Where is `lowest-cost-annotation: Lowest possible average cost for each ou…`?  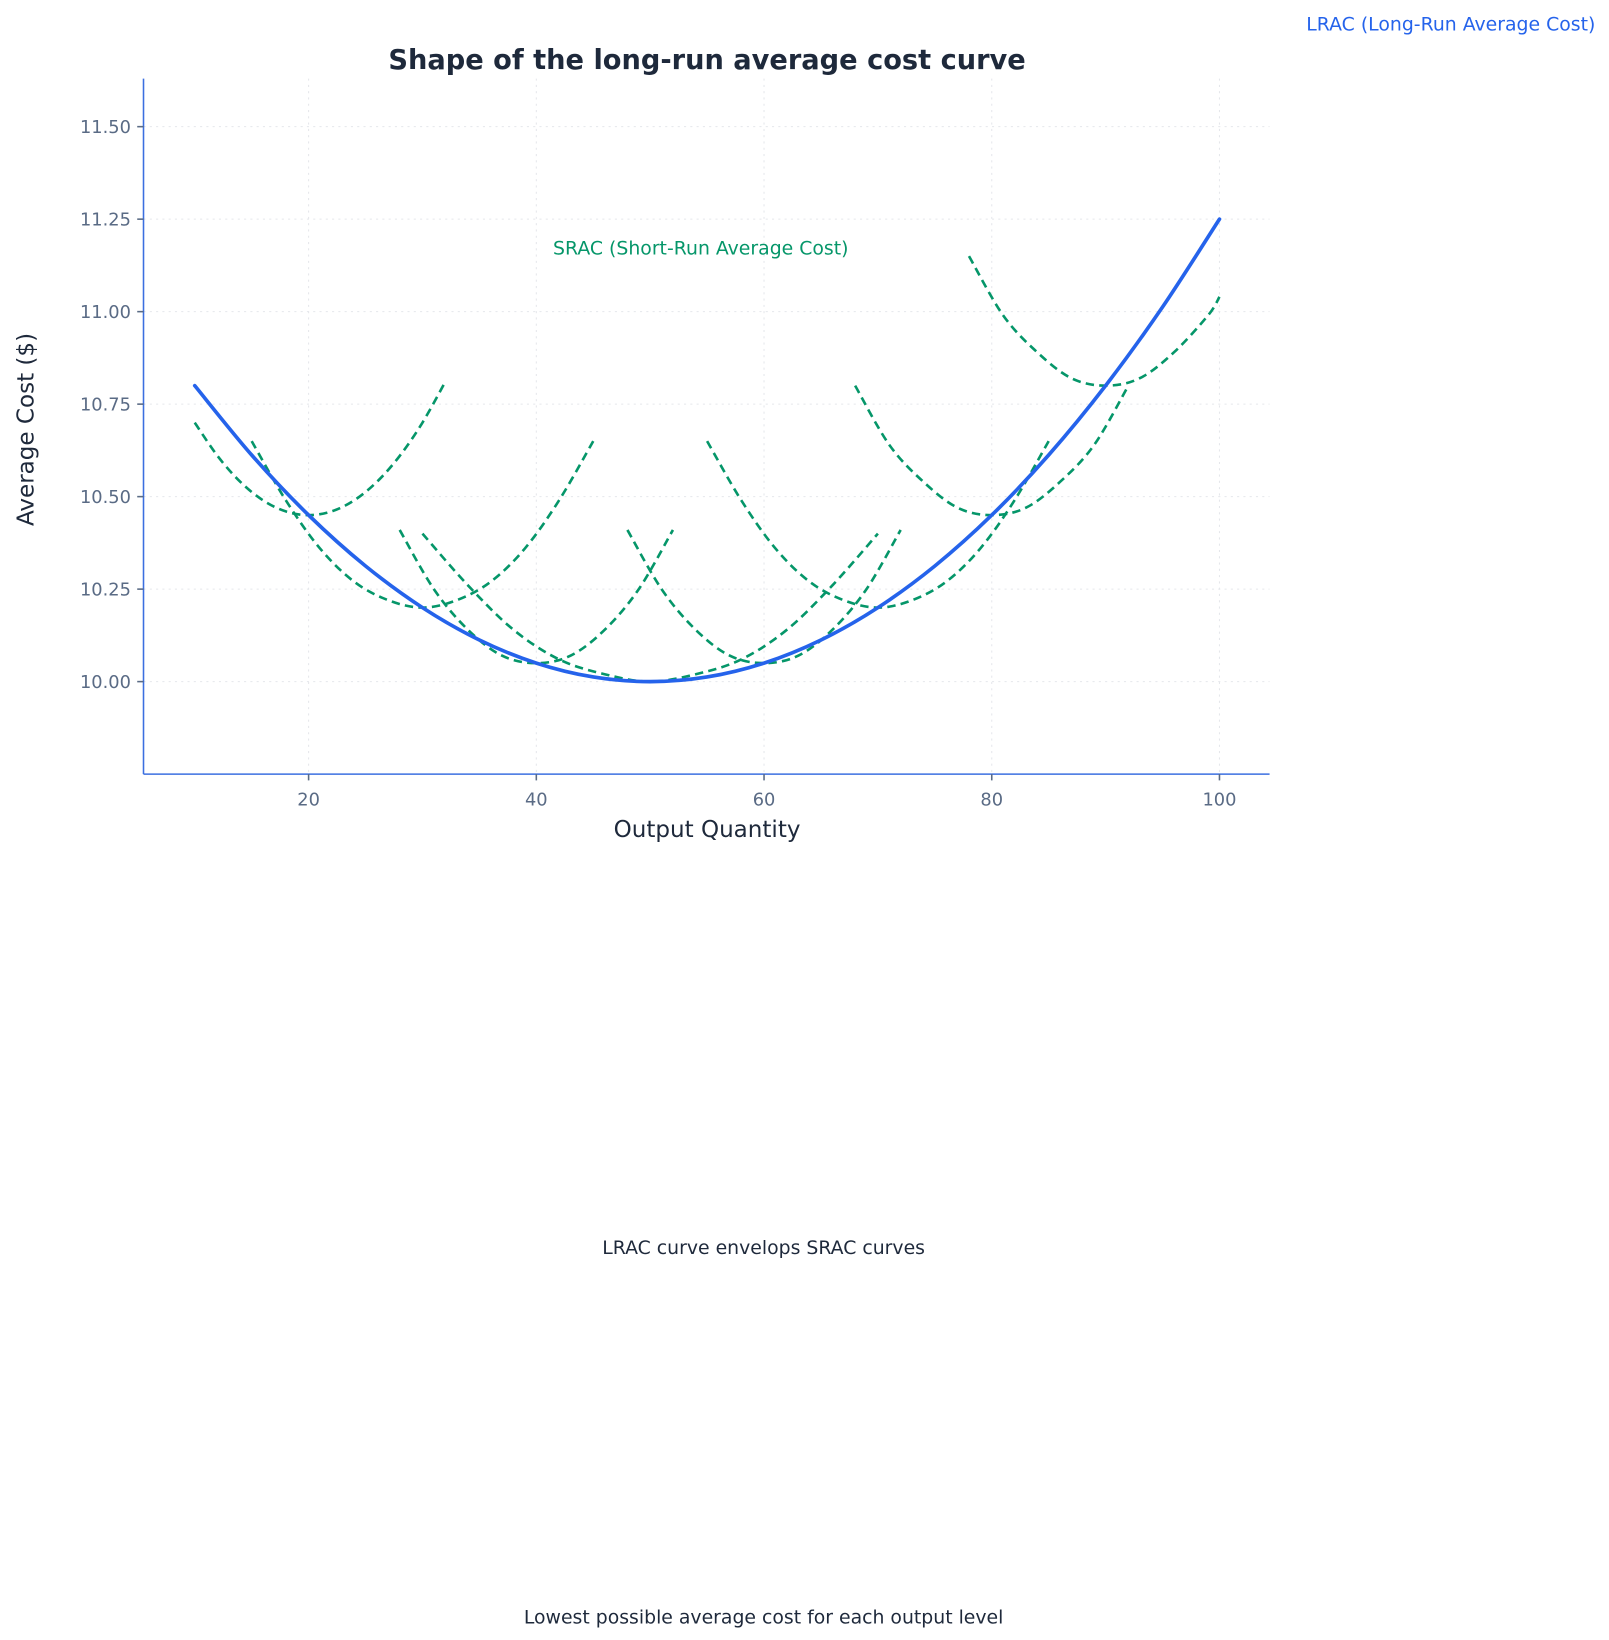 lowest-cost-annotation: Lowest possible average cost for each ou… is located at coordinates (764, 1618).